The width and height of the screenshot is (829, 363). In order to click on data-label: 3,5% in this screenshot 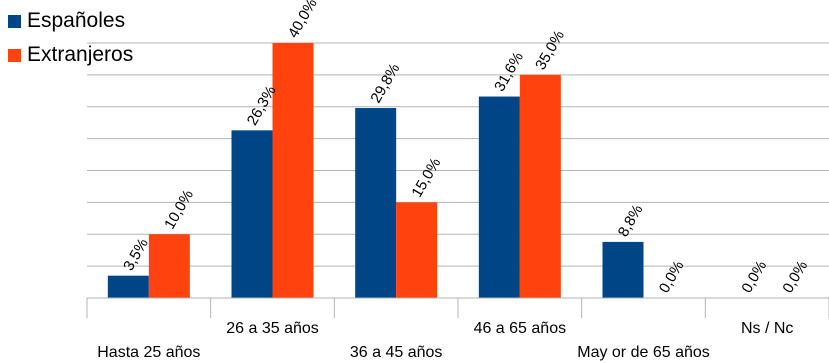, I will do `click(136, 255)`.